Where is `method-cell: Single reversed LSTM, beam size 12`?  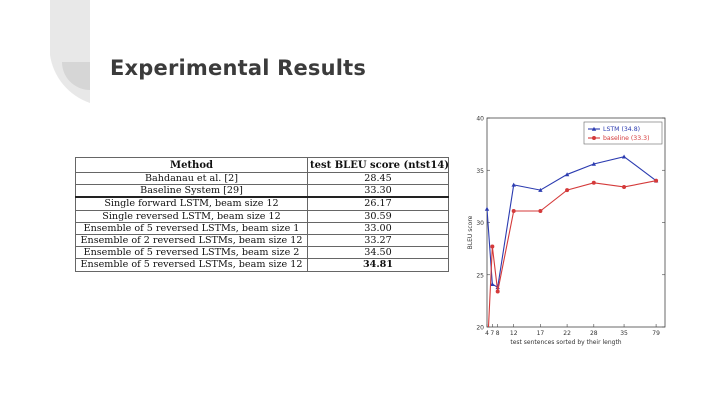 method-cell: Single reversed LSTM, beam size 12 is located at coordinates (191, 216).